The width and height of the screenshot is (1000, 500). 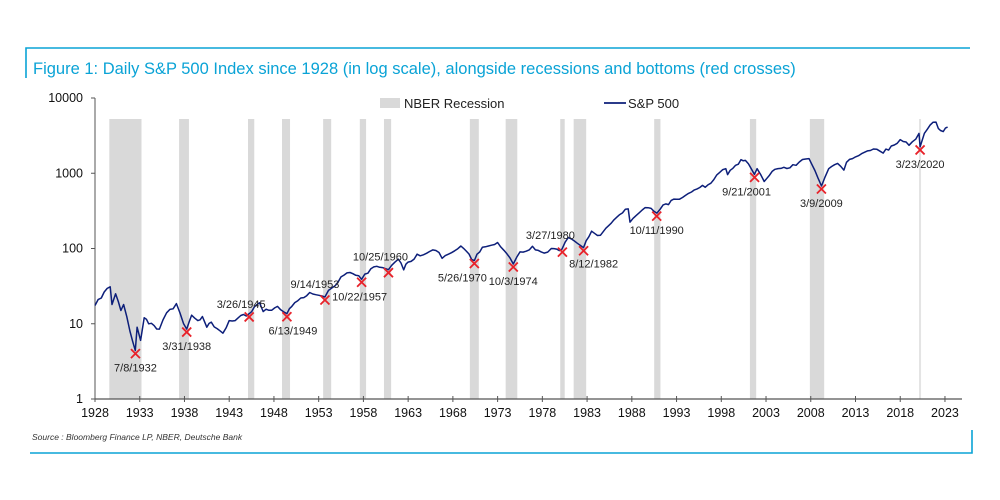 I want to click on x-tick-label: 2023, so click(x=945, y=413).